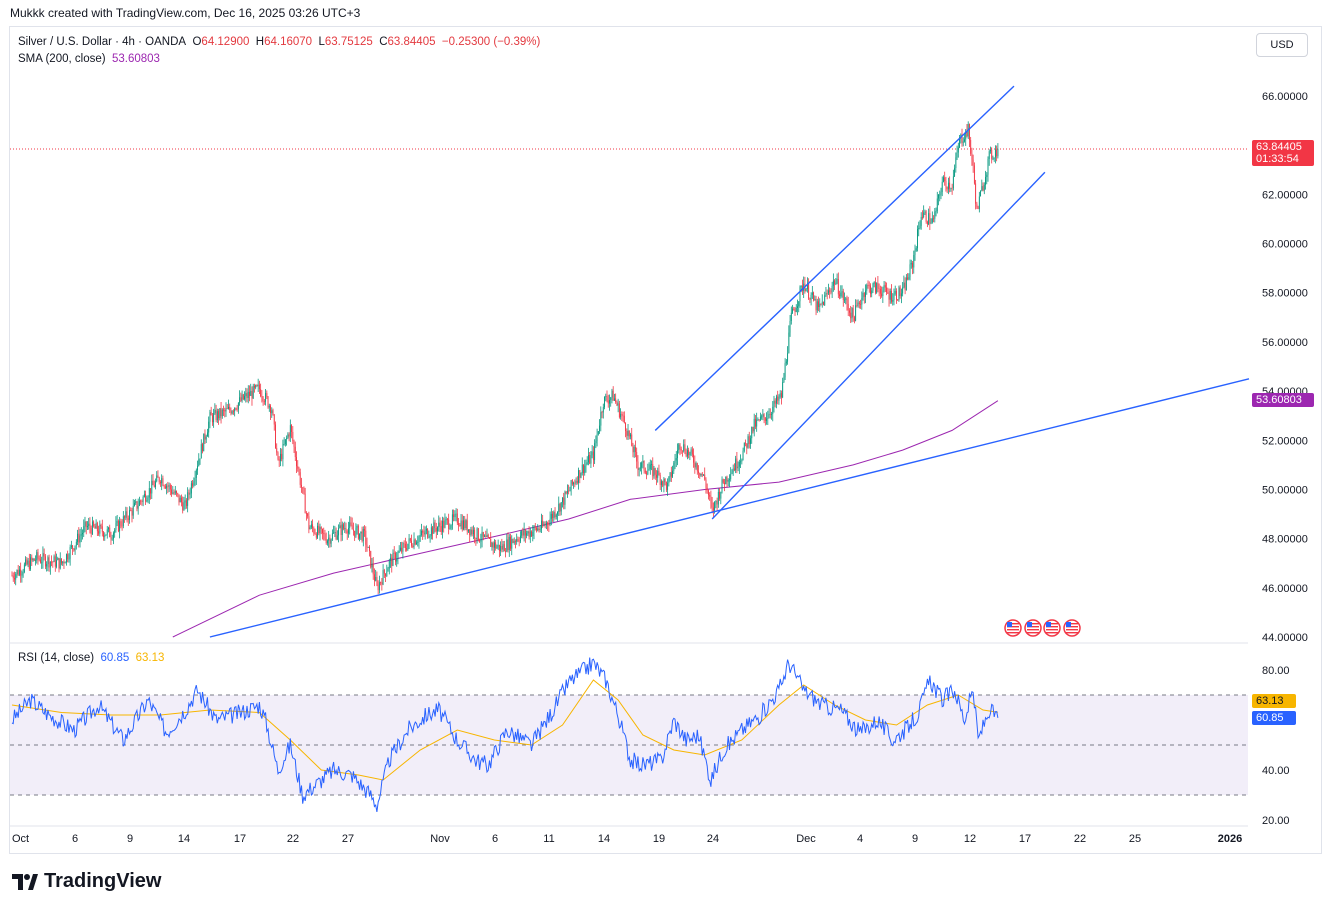 This screenshot has width=1330, height=912. What do you see at coordinates (1285, 490) in the screenshot?
I see `price-axis-label: 50.00000` at bounding box center [1285, 490].